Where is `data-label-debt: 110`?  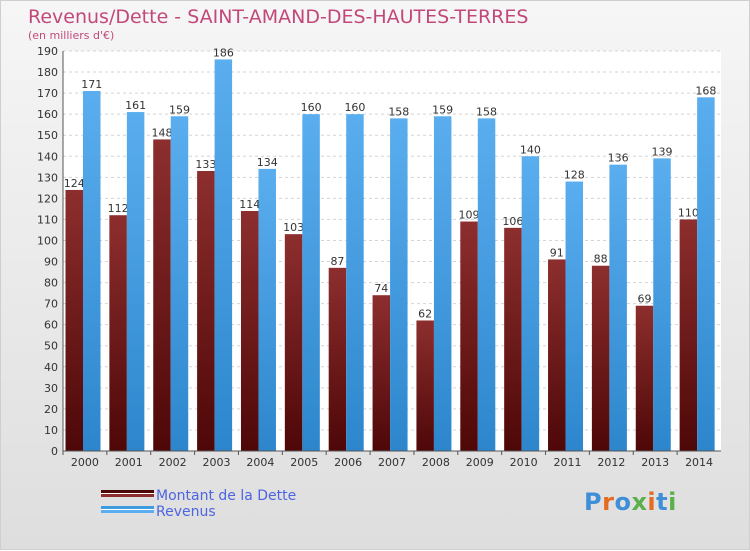 data-label-debt: 110 is located at coordinates (688, 212).